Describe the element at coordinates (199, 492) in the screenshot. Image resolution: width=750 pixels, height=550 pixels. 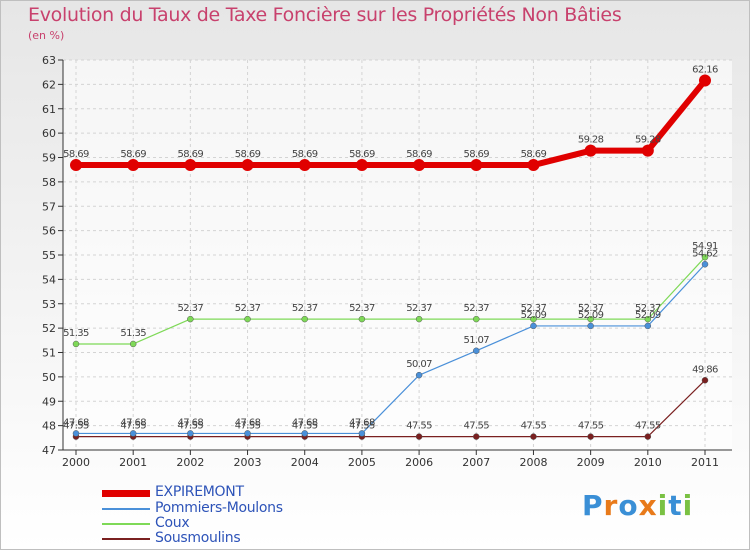
I see `legend-label: EXPIREMONT` at that location.